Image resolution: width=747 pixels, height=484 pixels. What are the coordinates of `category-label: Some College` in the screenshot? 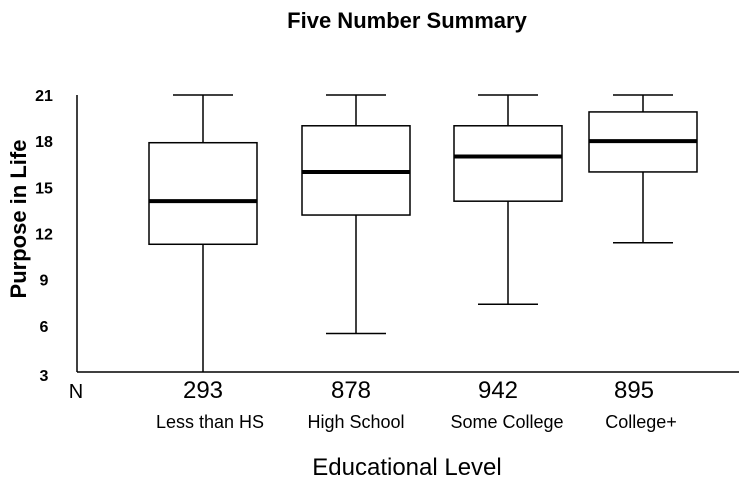 It's located at (506, 422).